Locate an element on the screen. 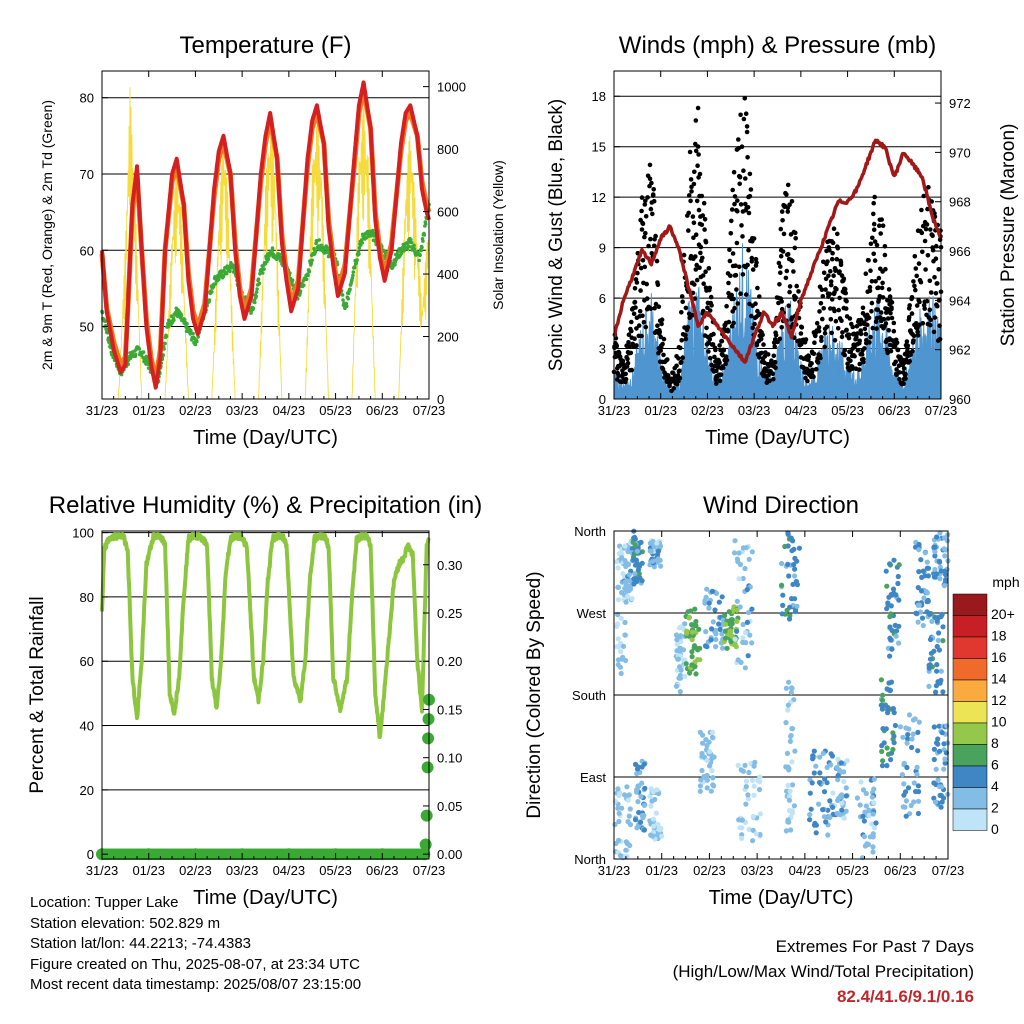 This screenshot has width=1024, height=1024. precip-point is located at coordinates (428, 738).